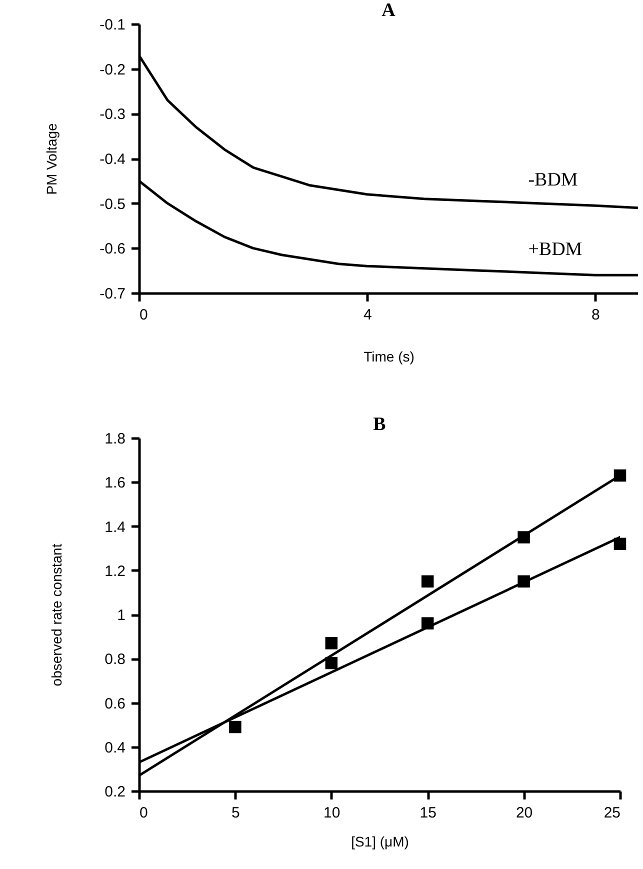 Image resolution: width=643 pixels, height=869 pixels. I want to click on y-tick-label: -0.5, so click(113, 204).